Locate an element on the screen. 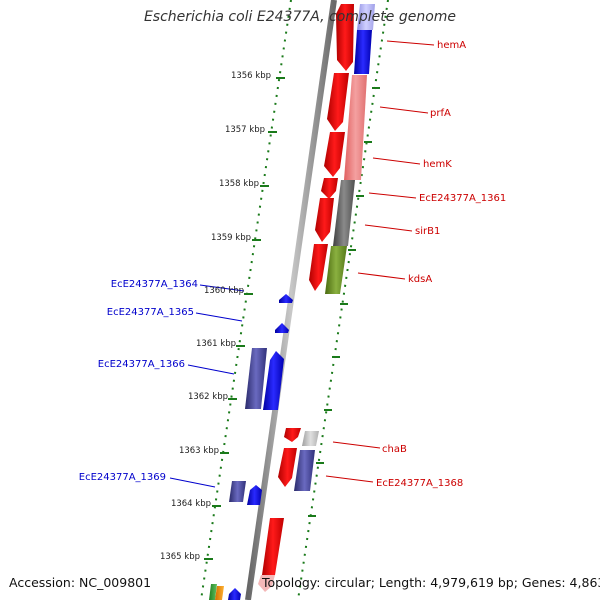 Image resolution: width=600 pixels, height=600 pixels. gene-reverse-bottom-blue is located at coordinates (234, 594).